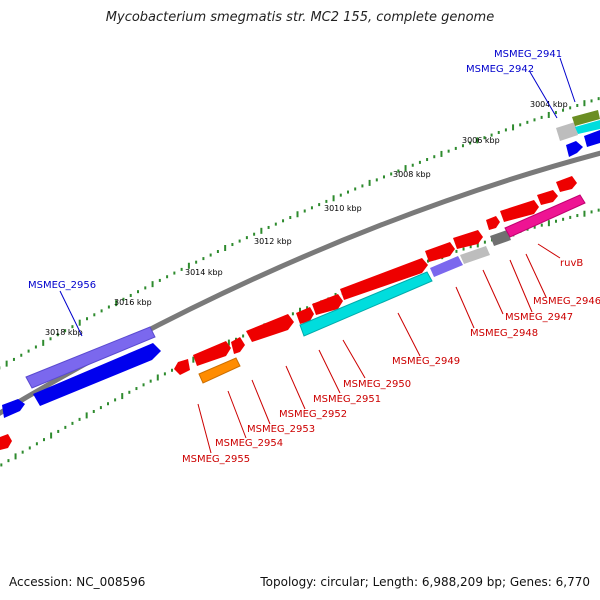  Describe the element at coordinates (216, 459) in the screenshot. I see `gene-label-MSMEG_2955: MSMEG_2955` at that location.